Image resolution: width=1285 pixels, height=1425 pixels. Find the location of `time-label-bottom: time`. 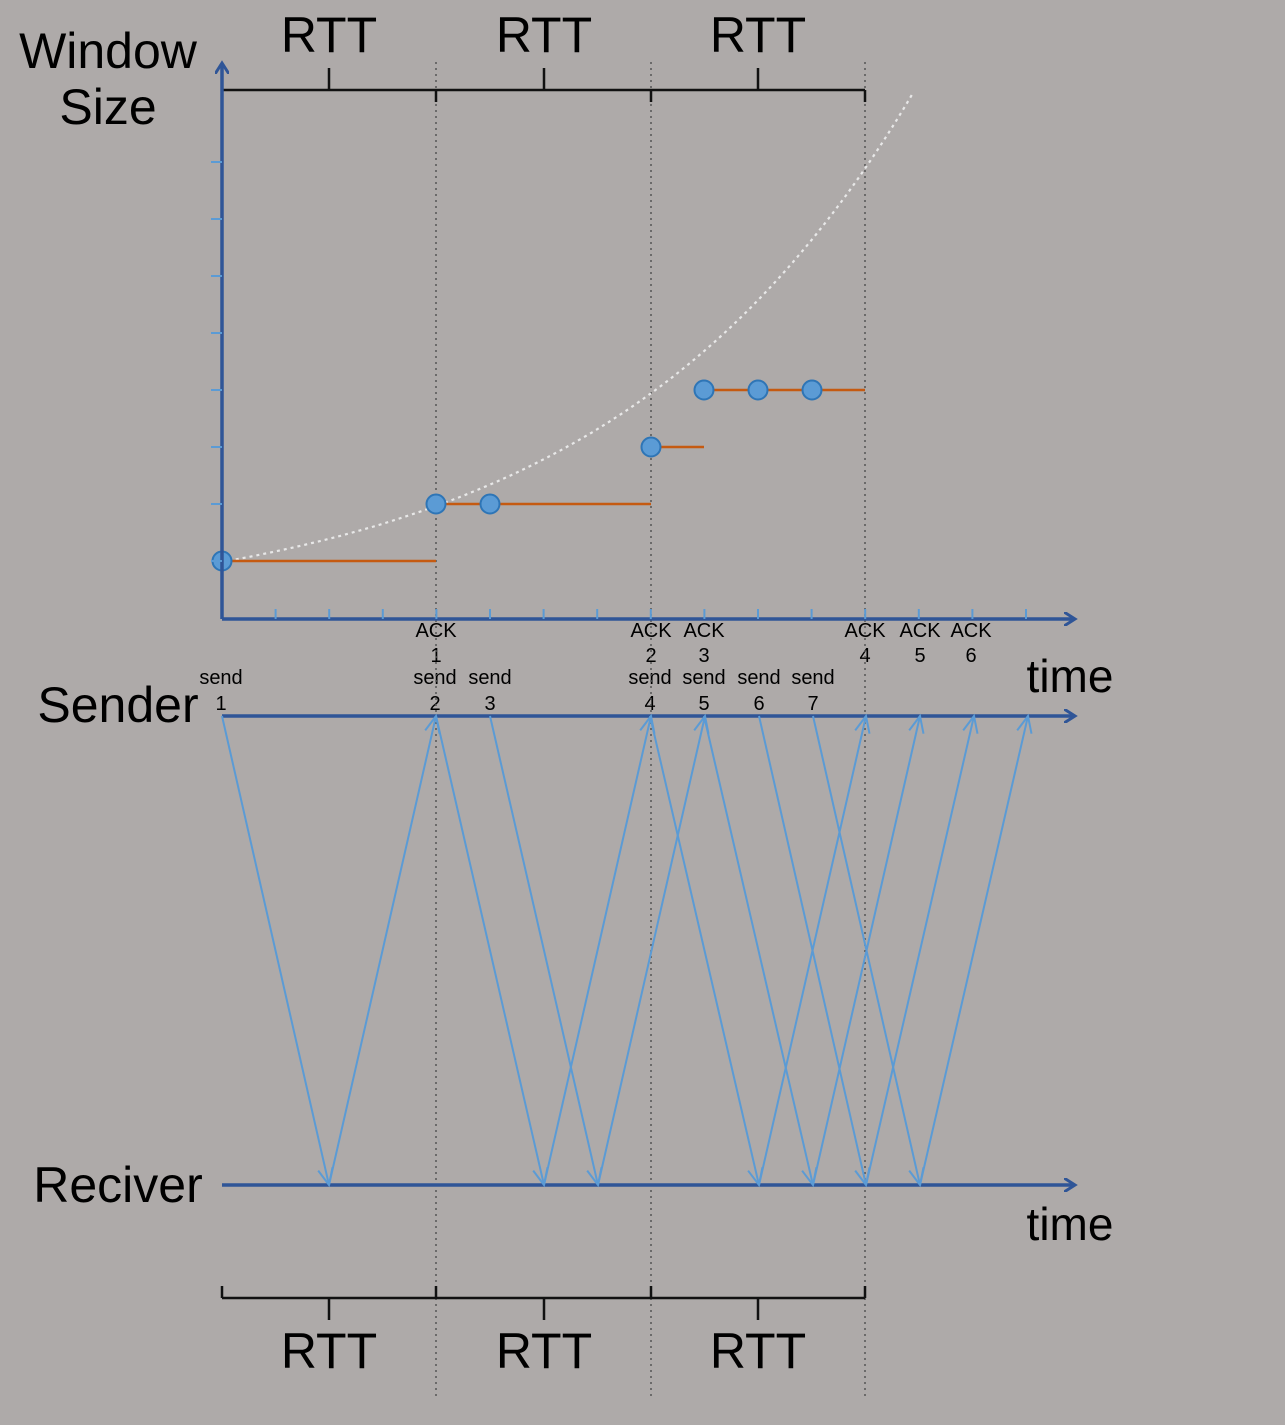

time-label-bottom: time is located at coordinates (1070, 1224).